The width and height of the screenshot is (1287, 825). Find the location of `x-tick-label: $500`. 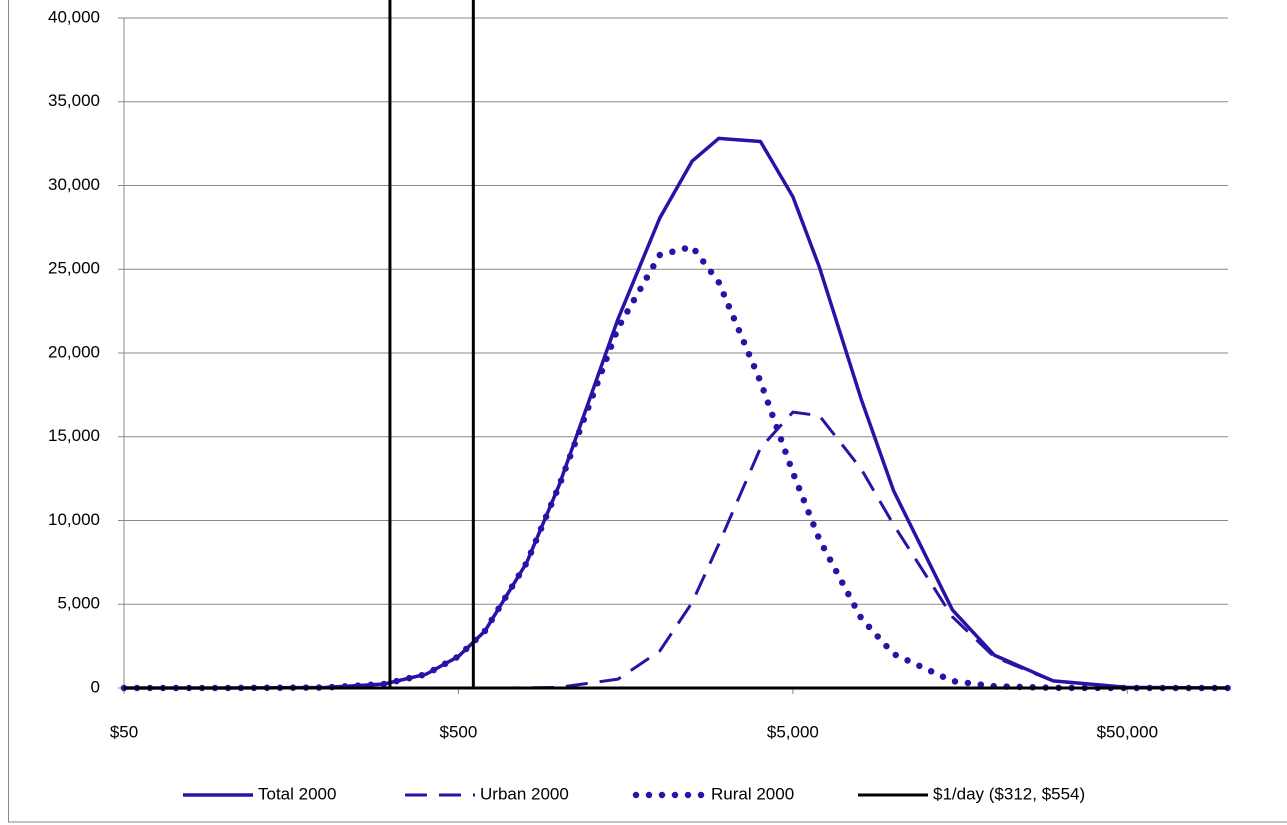

x-tick-label: $500 is located at coordinates (459, 731).